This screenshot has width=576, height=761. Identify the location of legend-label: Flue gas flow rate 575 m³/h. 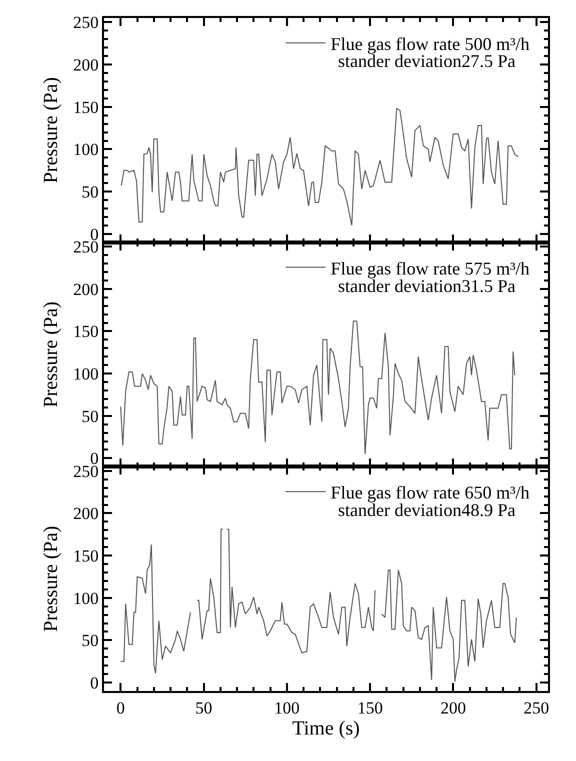
(430, 268).